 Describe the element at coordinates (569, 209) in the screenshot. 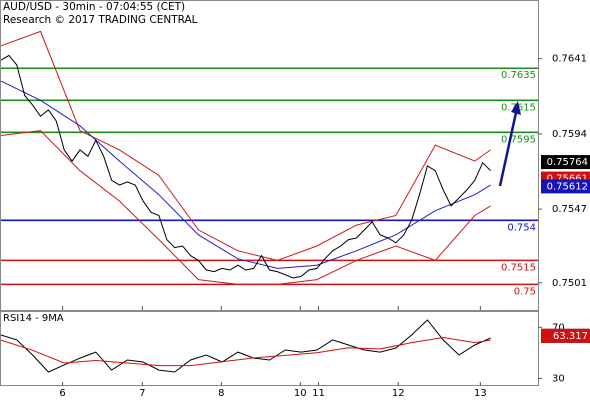

I see `y-tick-label: 0.7547` at that location.